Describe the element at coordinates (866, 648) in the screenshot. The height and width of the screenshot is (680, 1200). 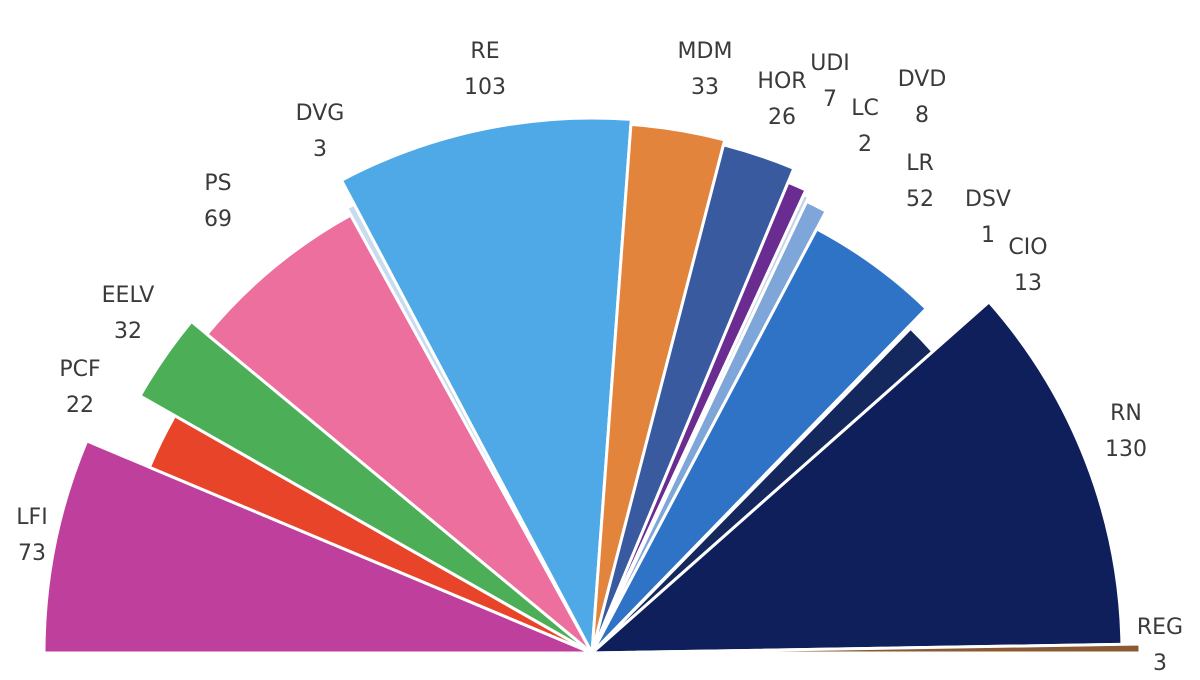
I see `slice-reg` at that location.